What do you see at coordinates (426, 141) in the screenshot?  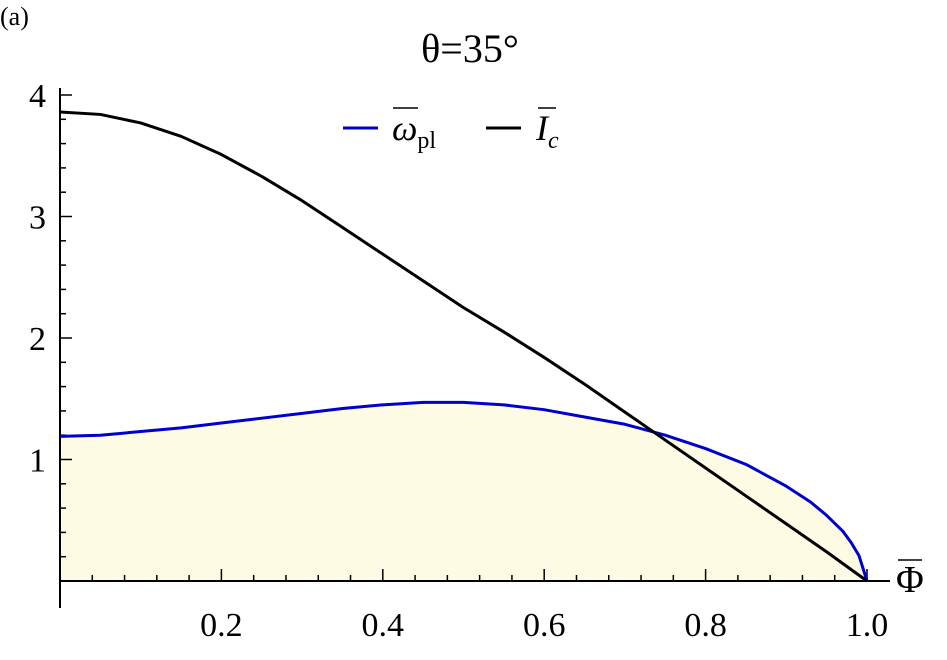 I see `legend-omega-subscript: pl` at bounding box center [426, 141].